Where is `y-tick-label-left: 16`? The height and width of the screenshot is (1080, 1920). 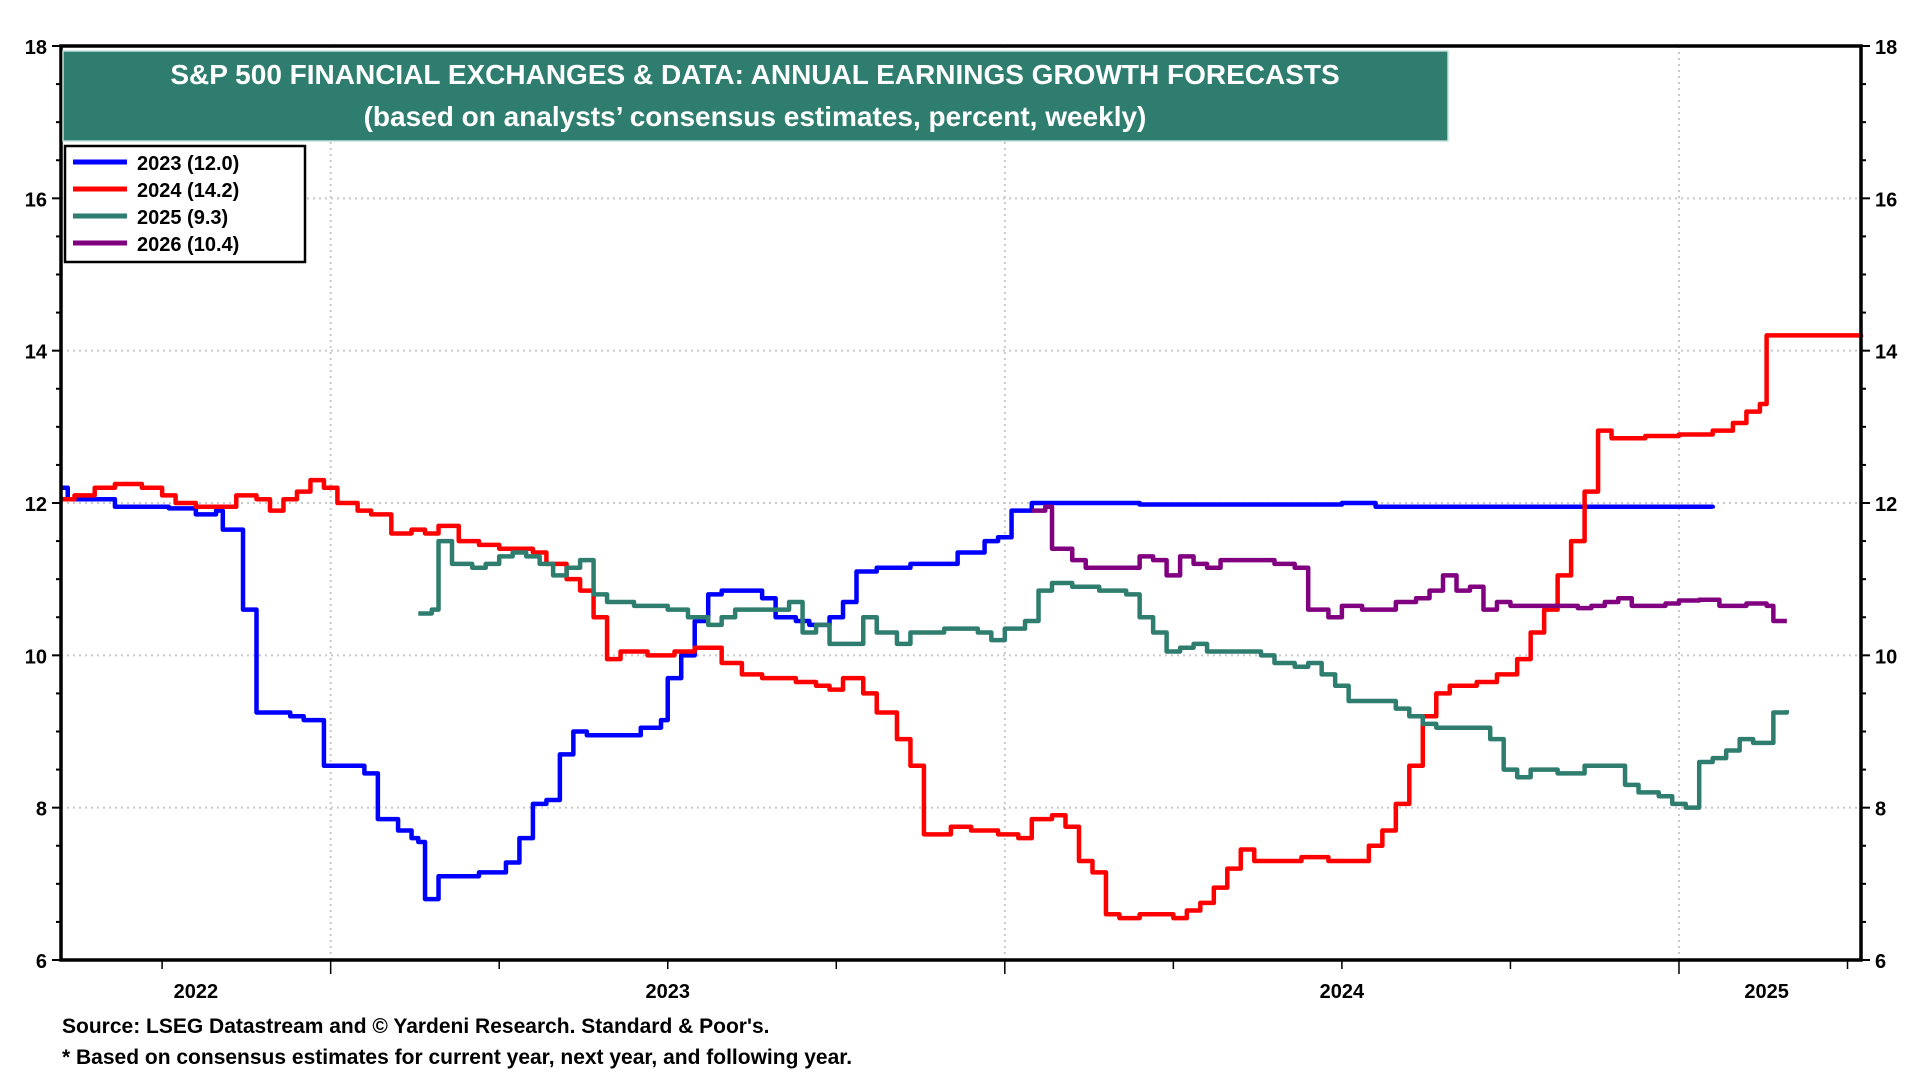 y-tick-label-left: 16 is located at coordinates (36, 200).